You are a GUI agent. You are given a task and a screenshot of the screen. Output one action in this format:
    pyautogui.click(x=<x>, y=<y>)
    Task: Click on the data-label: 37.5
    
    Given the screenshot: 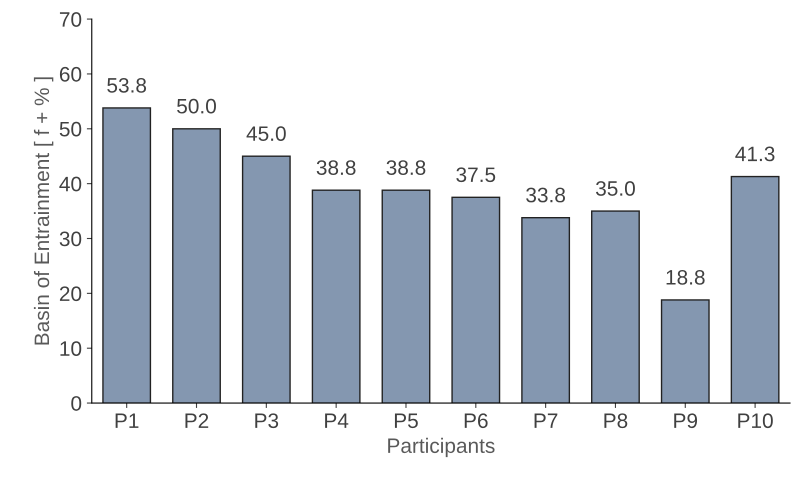 What is the action you would take?
    pyautogui.click(x=476, y=174)
    